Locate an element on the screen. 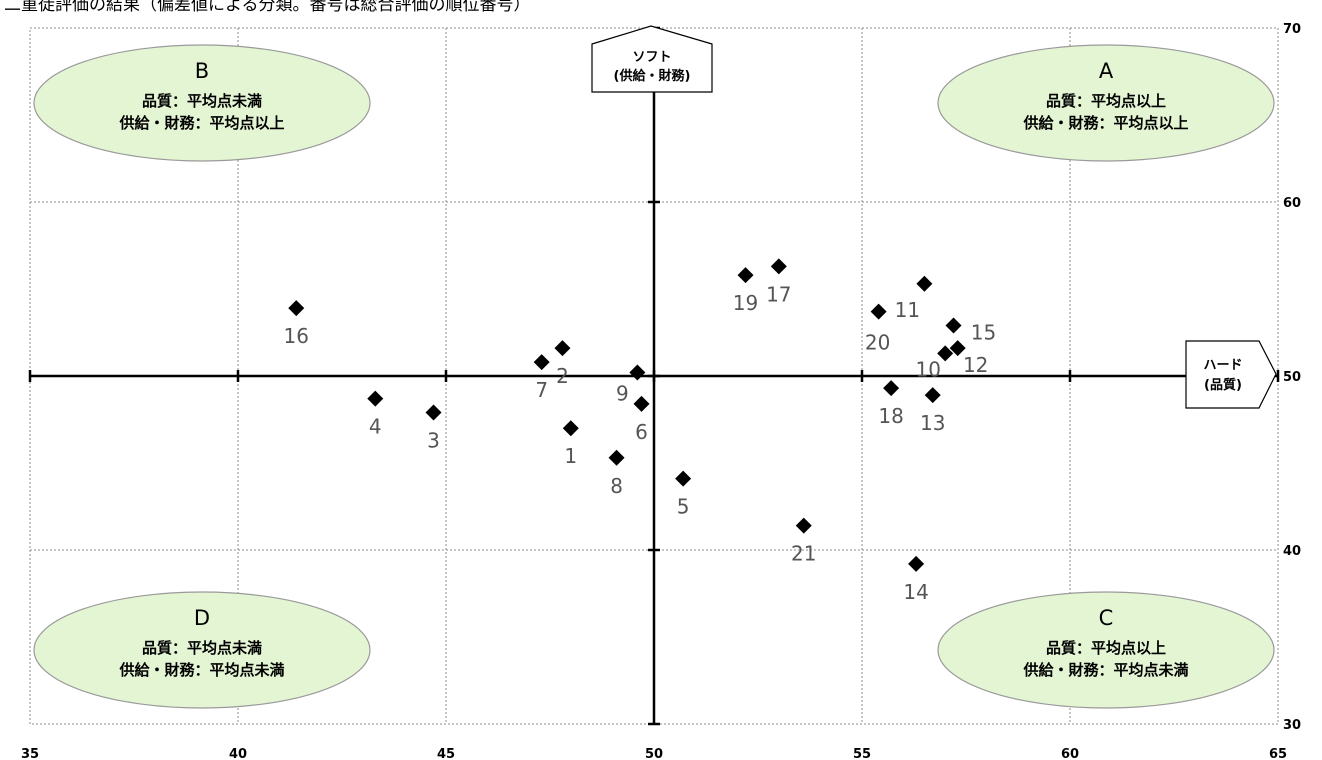 The width and height of the screenshot is (1322, 760). data-point-label: 10 is located at coordinates (927, 369).